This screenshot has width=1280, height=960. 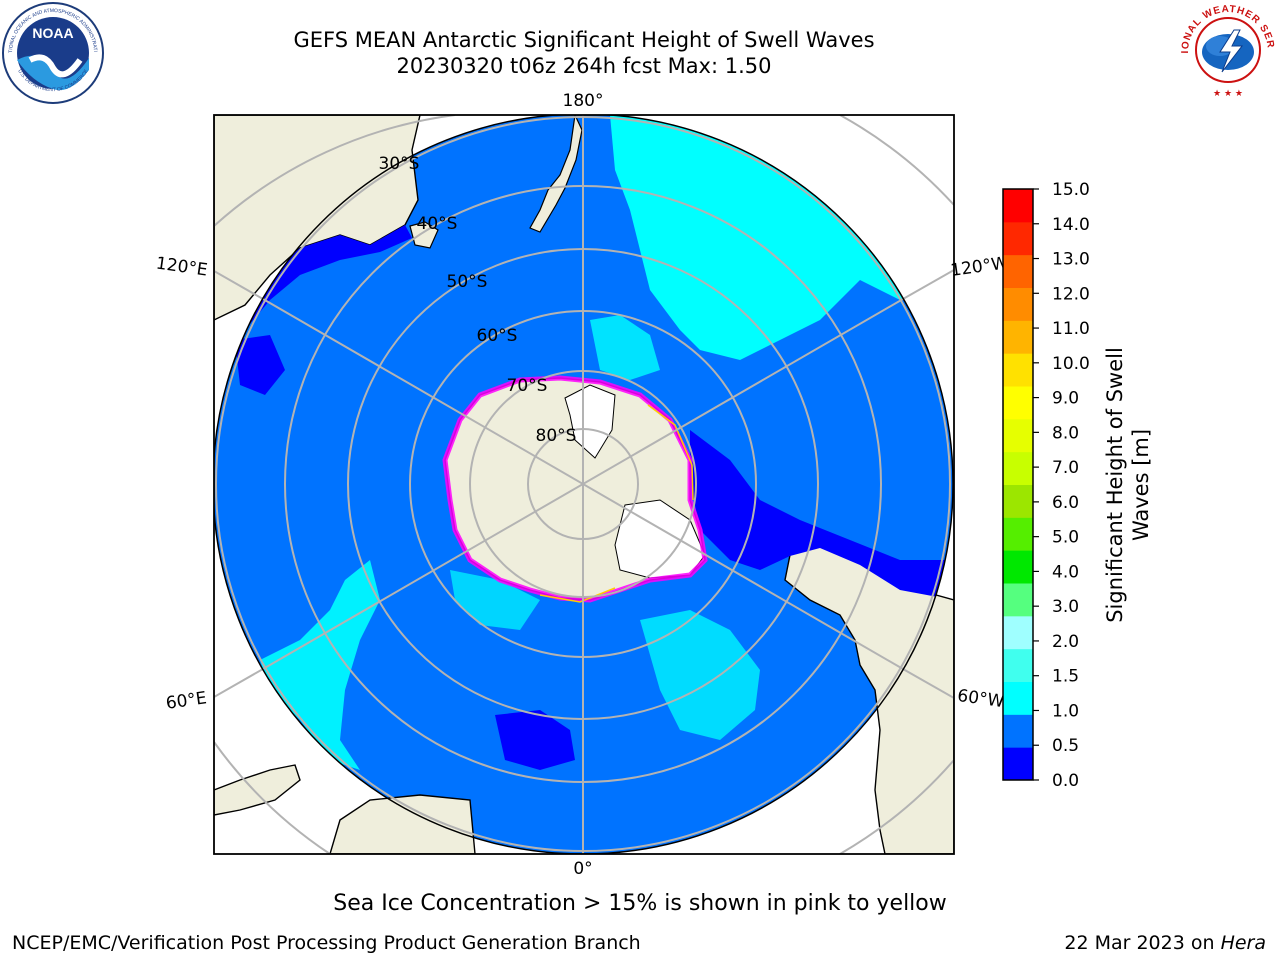 I want to click on lon-label-180: 180°, so click(x=583, y=101).